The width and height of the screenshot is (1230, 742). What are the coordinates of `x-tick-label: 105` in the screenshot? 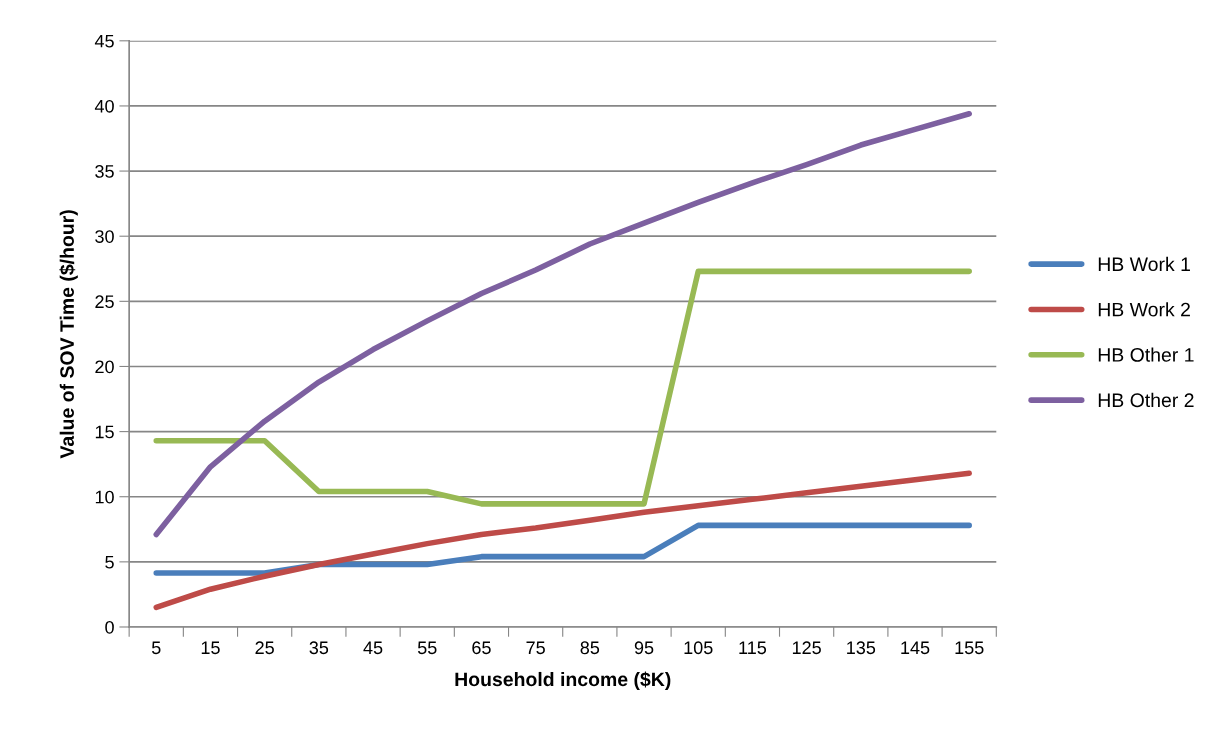 It's located at (698, 648).